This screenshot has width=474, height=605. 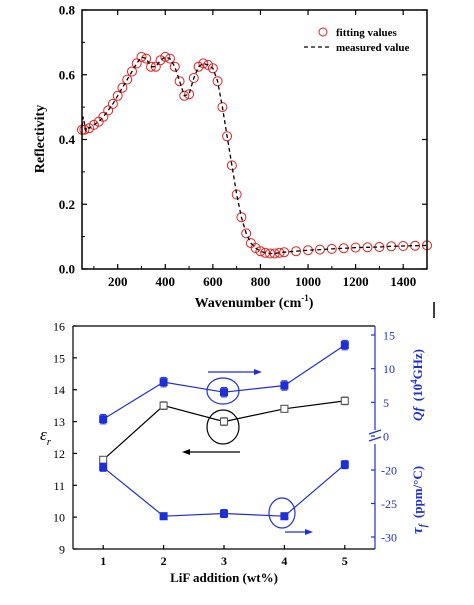 I want to click on x-tick-label: 3, so click(x=224, y=561).